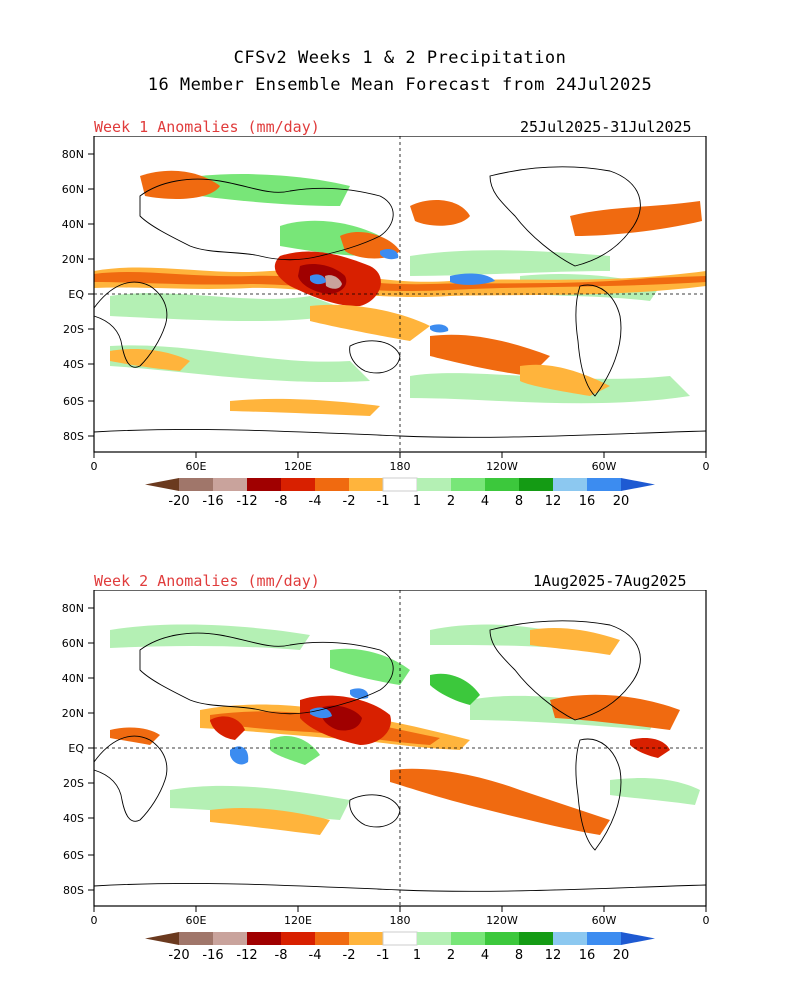 This screenshot has width=800, height=1000. I want to click on lon-label: 60E, so click(196, 920).